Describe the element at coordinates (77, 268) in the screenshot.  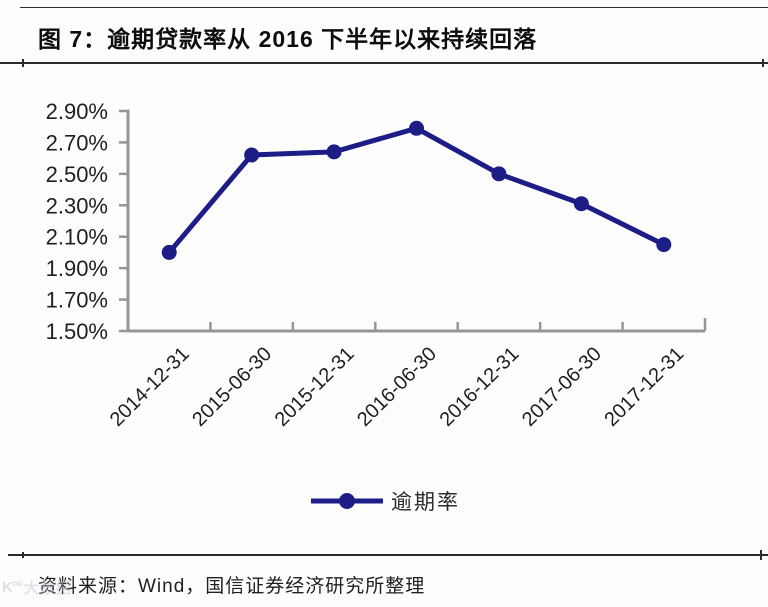
I see `y-axis-tick-label: 1.90%` at that location.